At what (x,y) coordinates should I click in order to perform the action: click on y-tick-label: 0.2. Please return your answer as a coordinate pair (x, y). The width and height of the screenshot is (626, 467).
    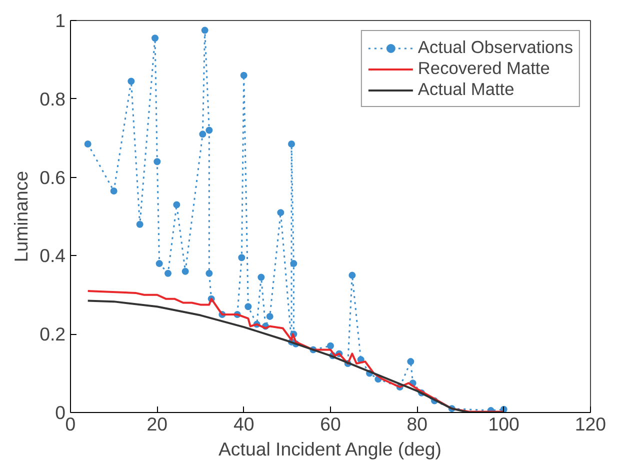
    Looking at the image, I should click on (53, 334).